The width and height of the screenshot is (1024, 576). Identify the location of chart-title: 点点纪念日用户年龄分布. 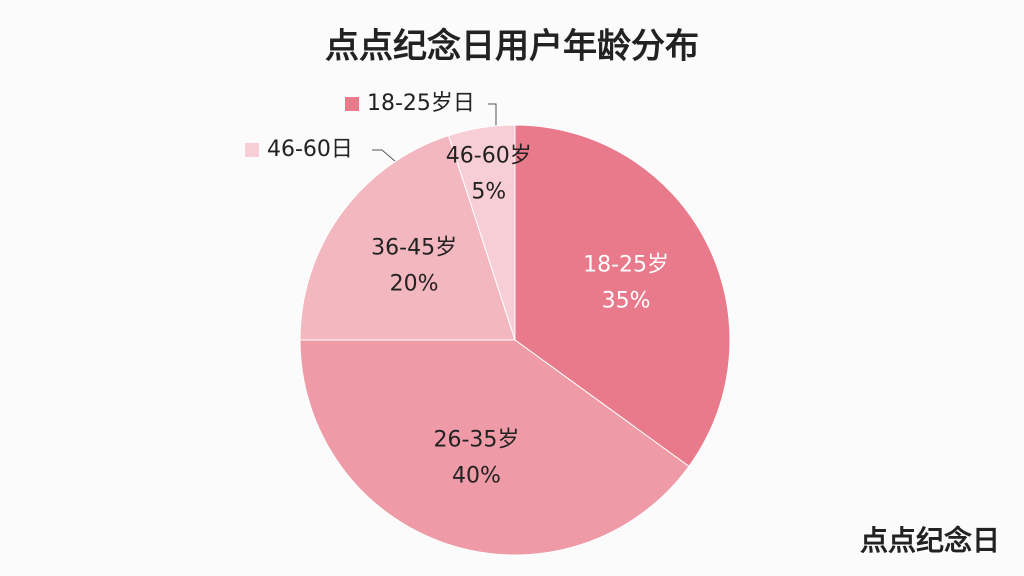
(512, 47).